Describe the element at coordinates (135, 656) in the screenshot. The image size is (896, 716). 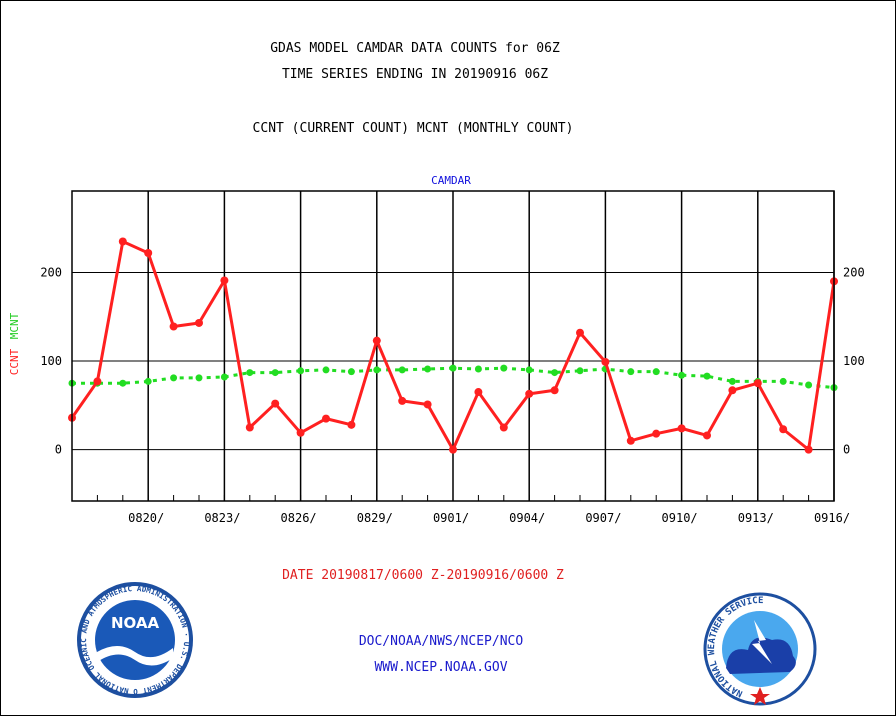
I see `noaa-bird-icon` at that location.